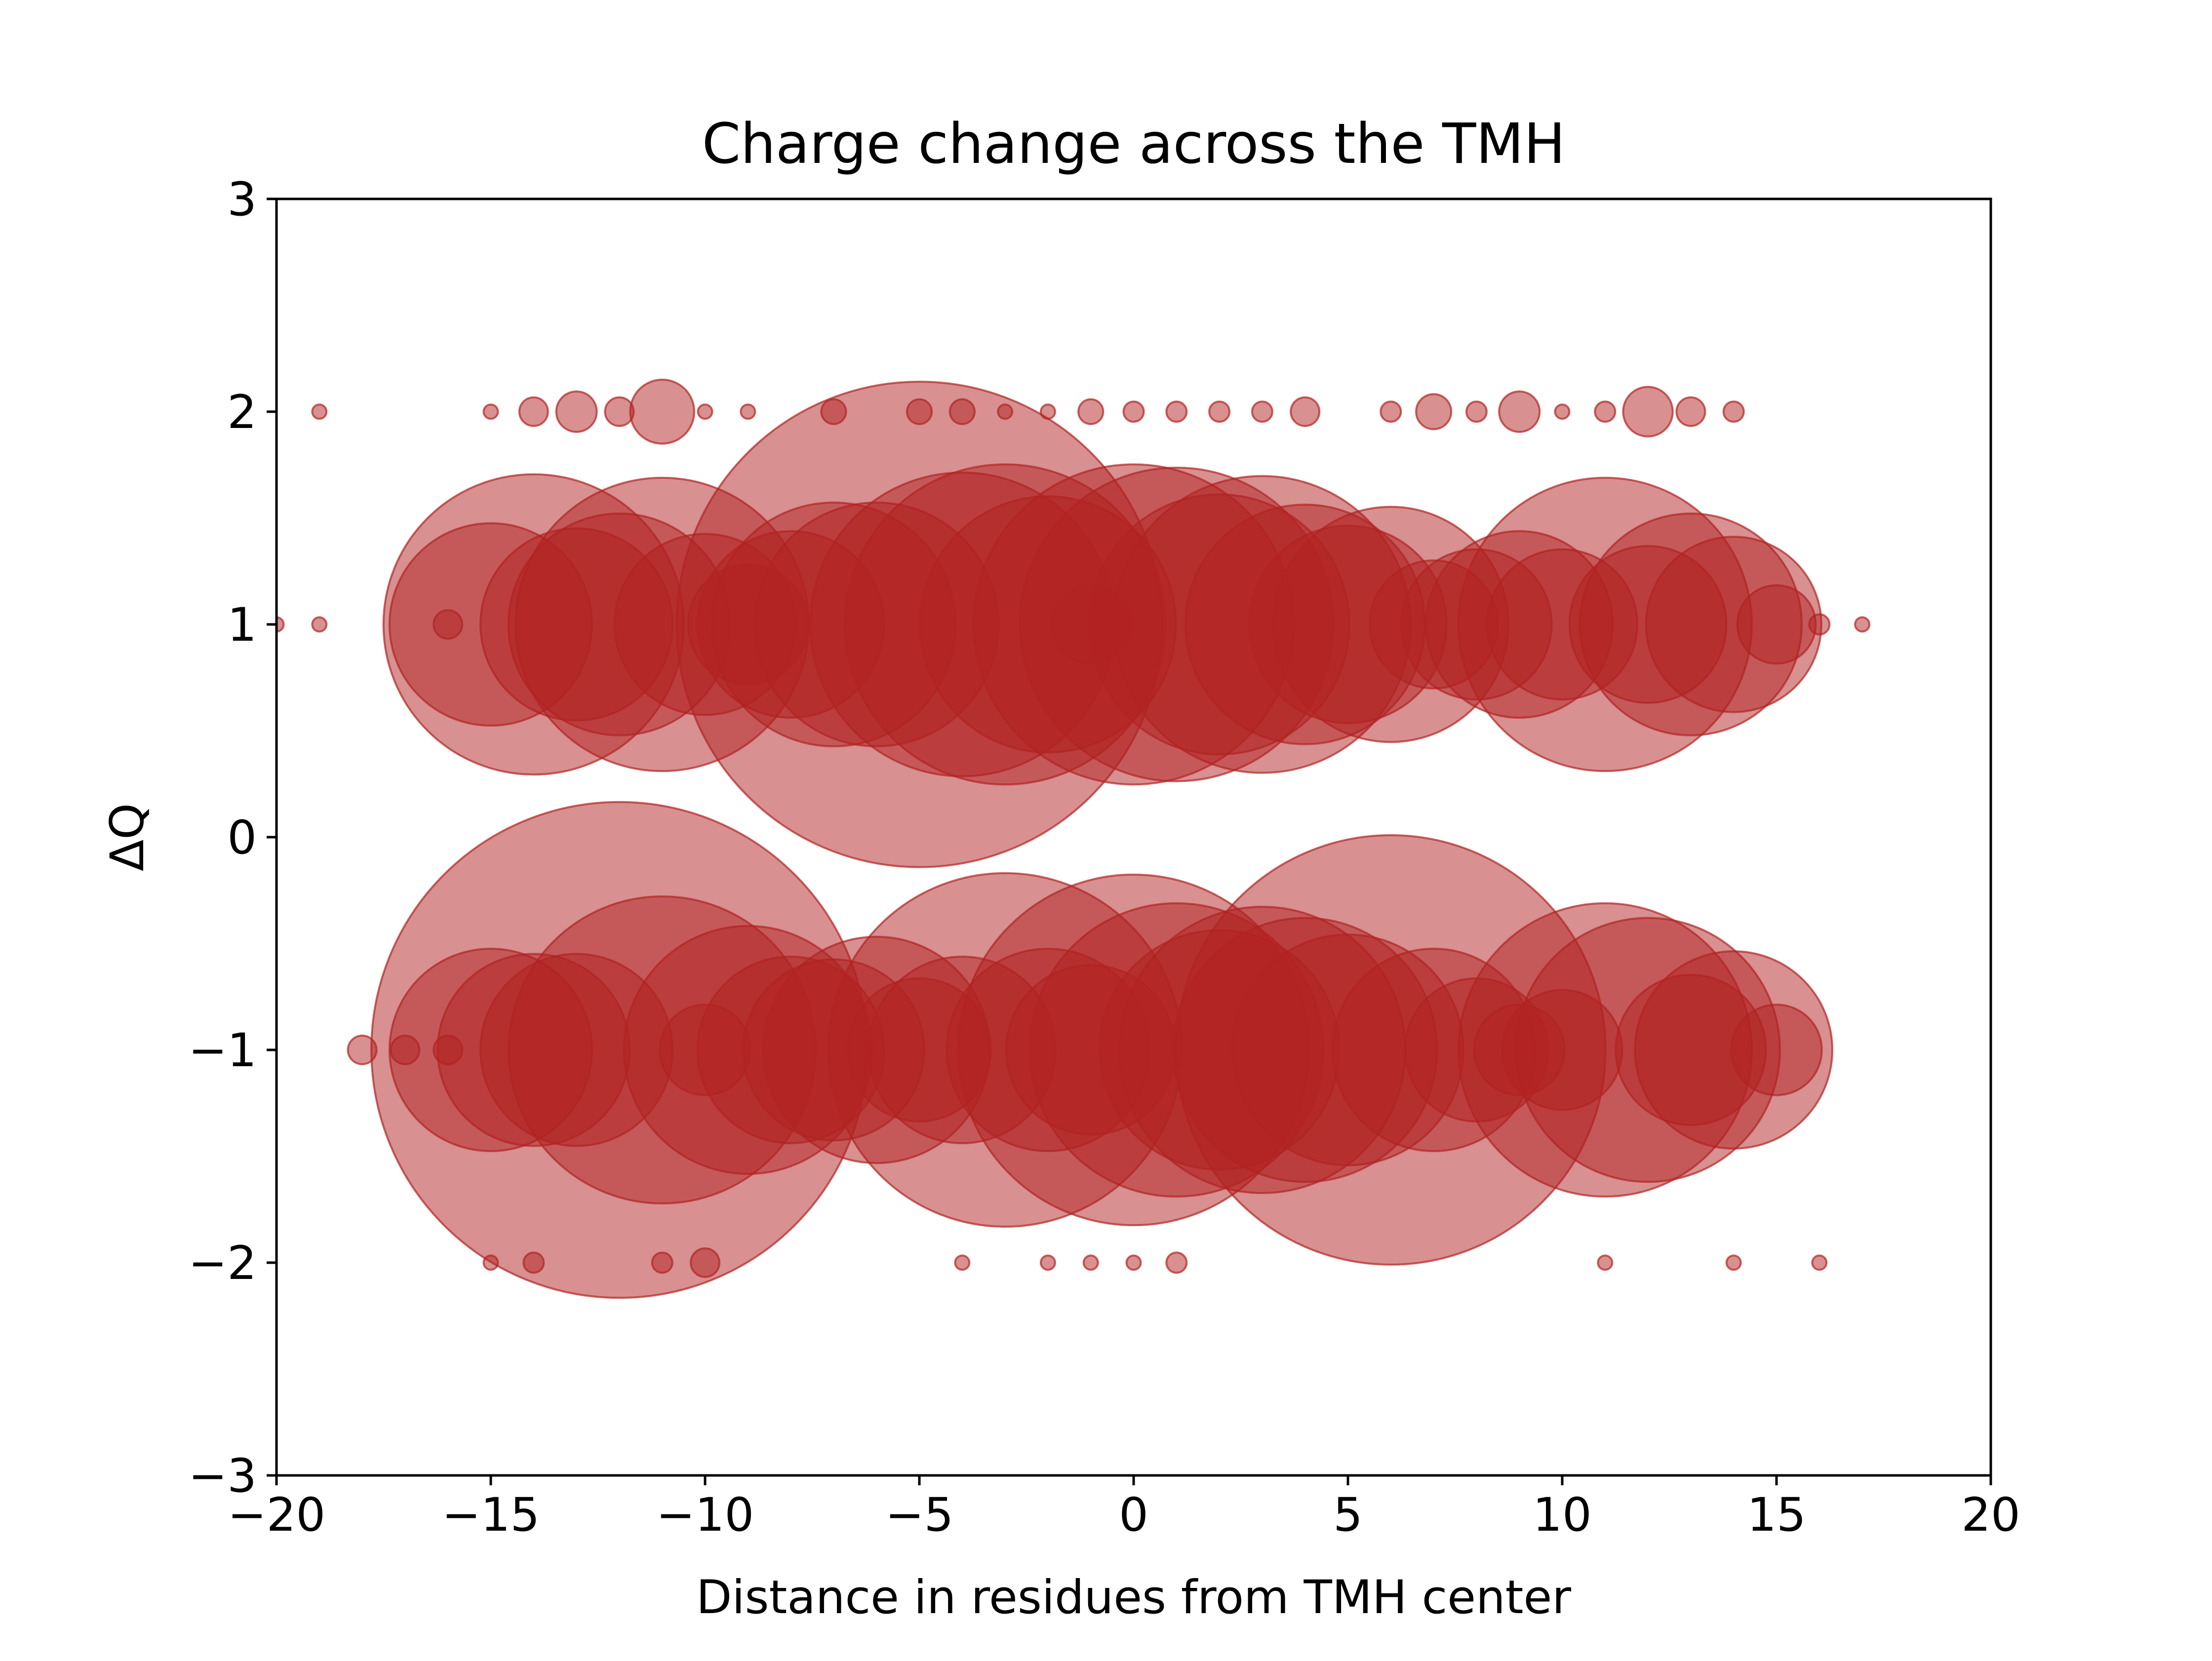 The height and width of the screenshot is (1661, 2212). I want to click on x-tick-label: −5, so click(920, 1515).